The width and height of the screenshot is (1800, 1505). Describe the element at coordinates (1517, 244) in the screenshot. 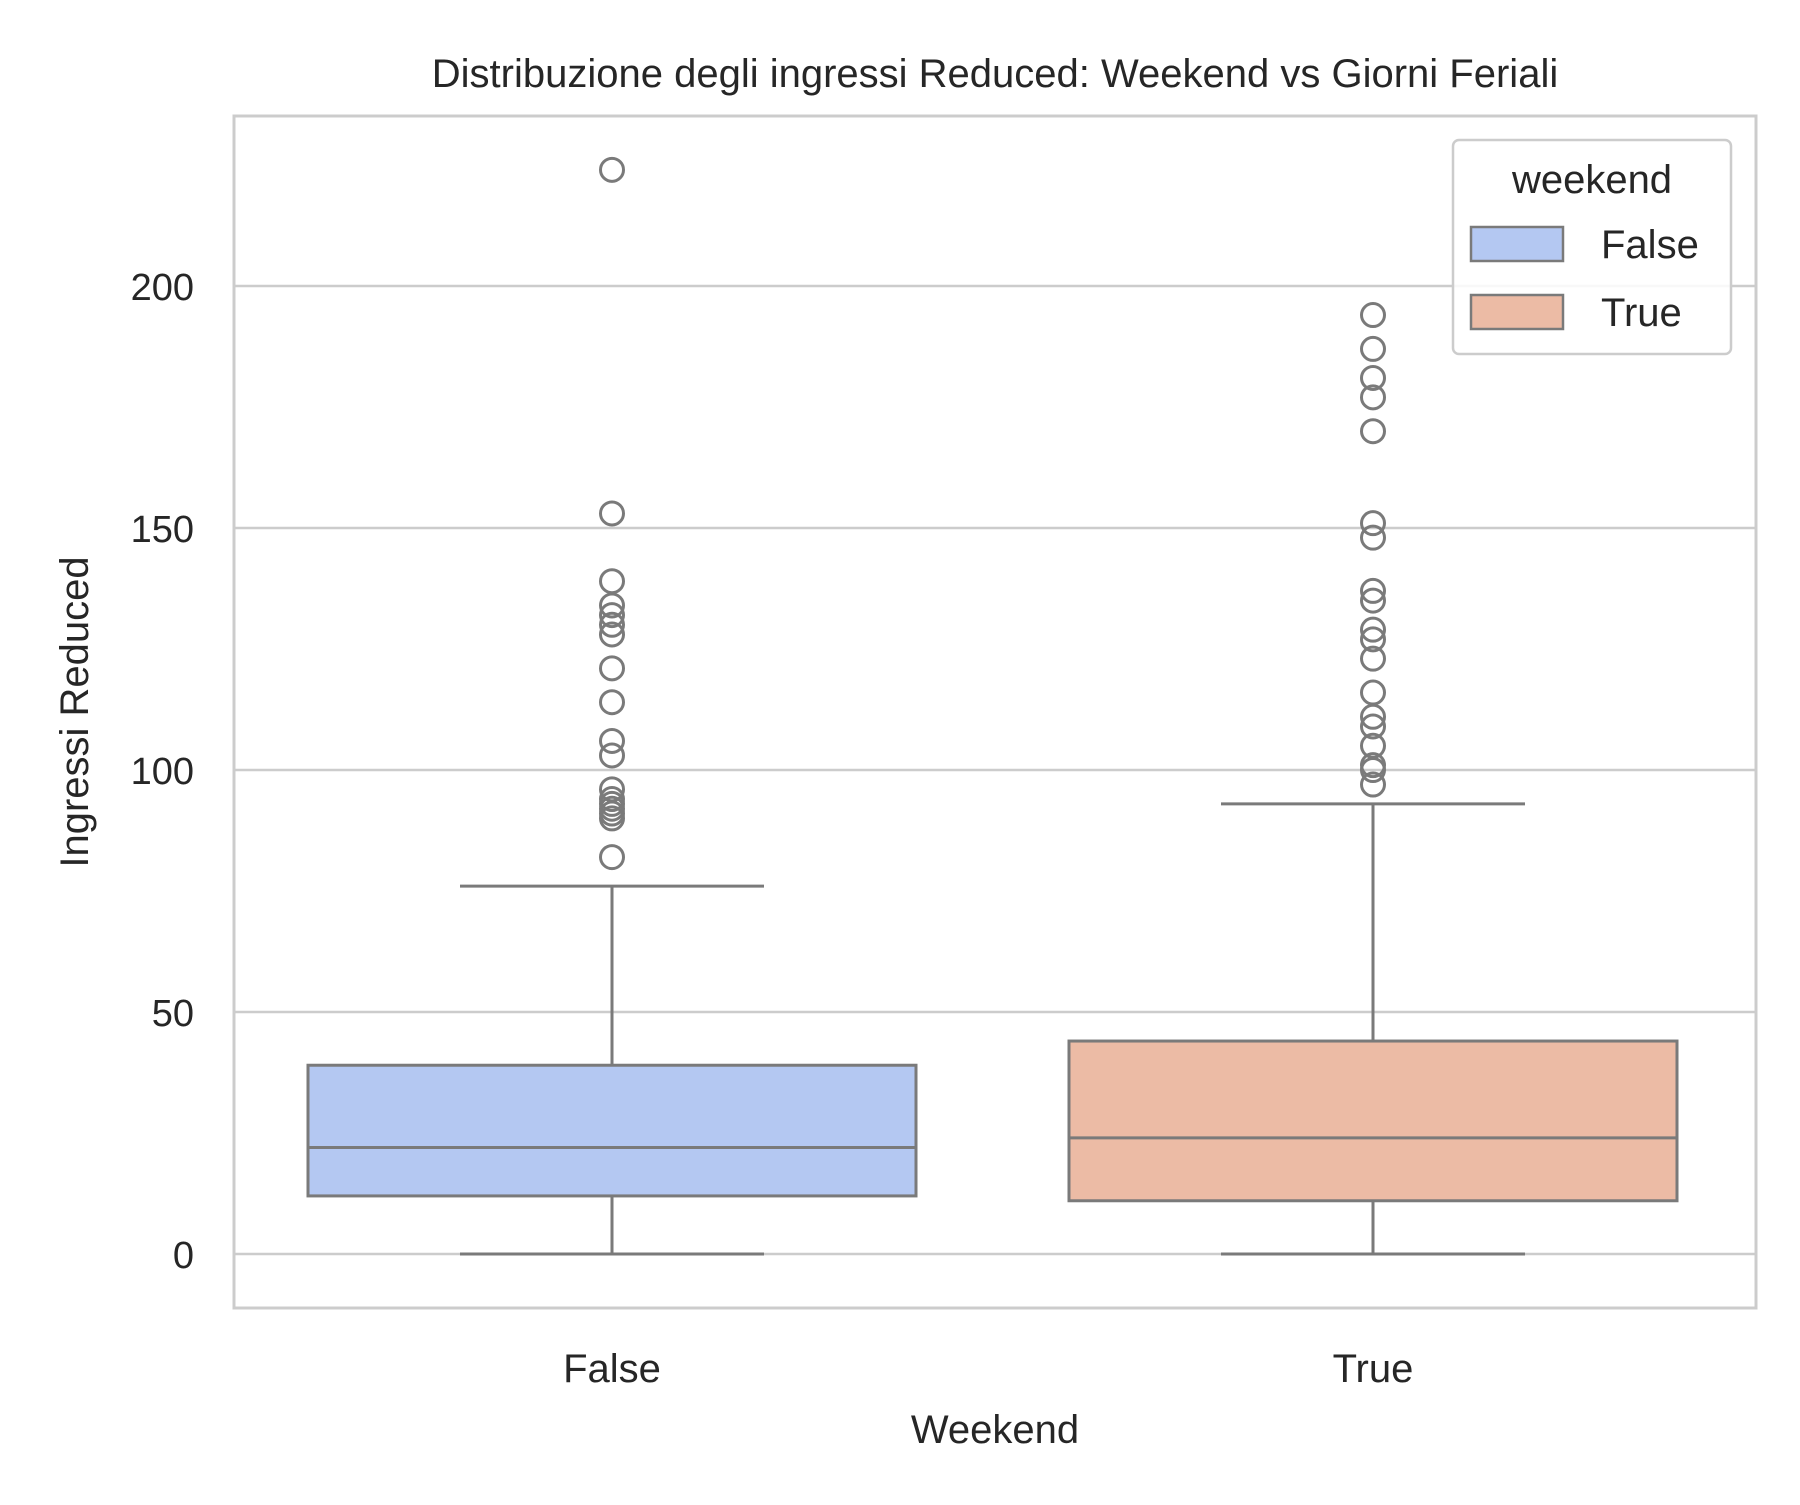

I see `legend-swatch-false` at that location.